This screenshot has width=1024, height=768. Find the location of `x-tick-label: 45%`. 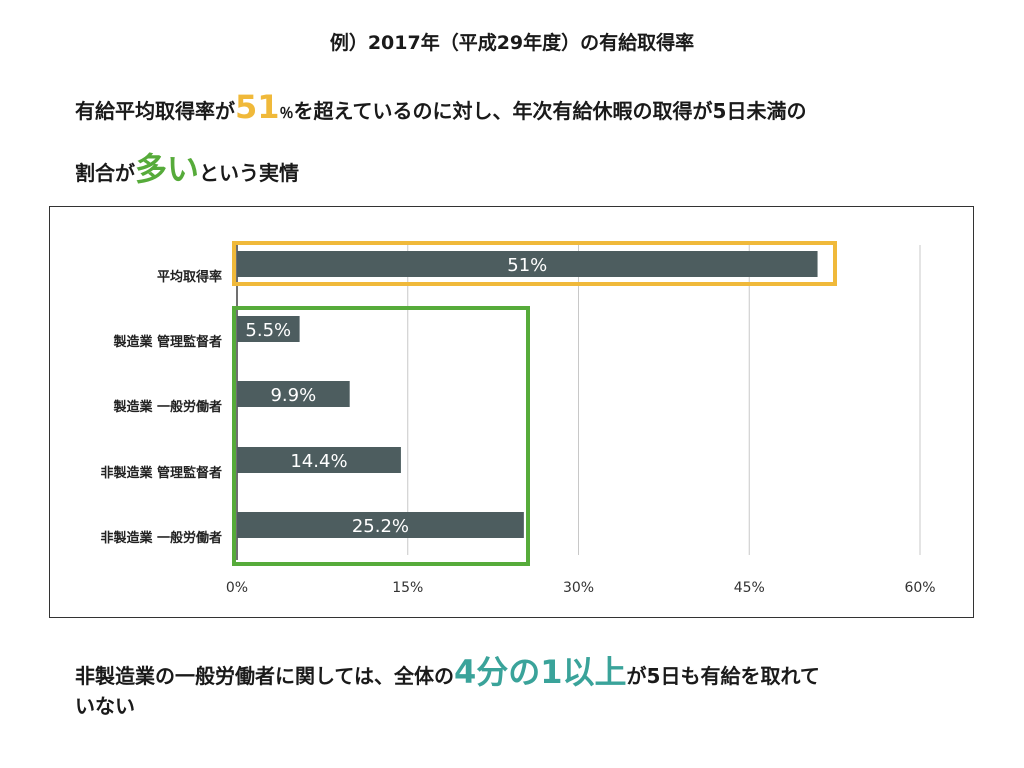

x-tick-label: 45% is located at coordinates (749, 588).